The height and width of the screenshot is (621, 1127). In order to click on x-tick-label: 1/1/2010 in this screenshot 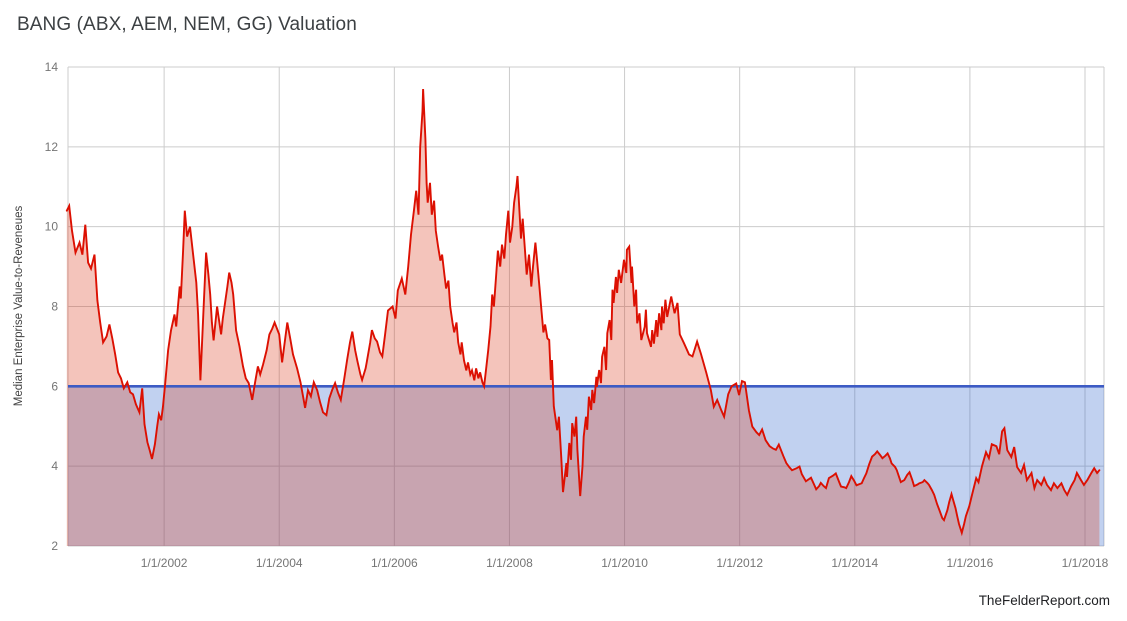, I will do `click(624, 563)`.